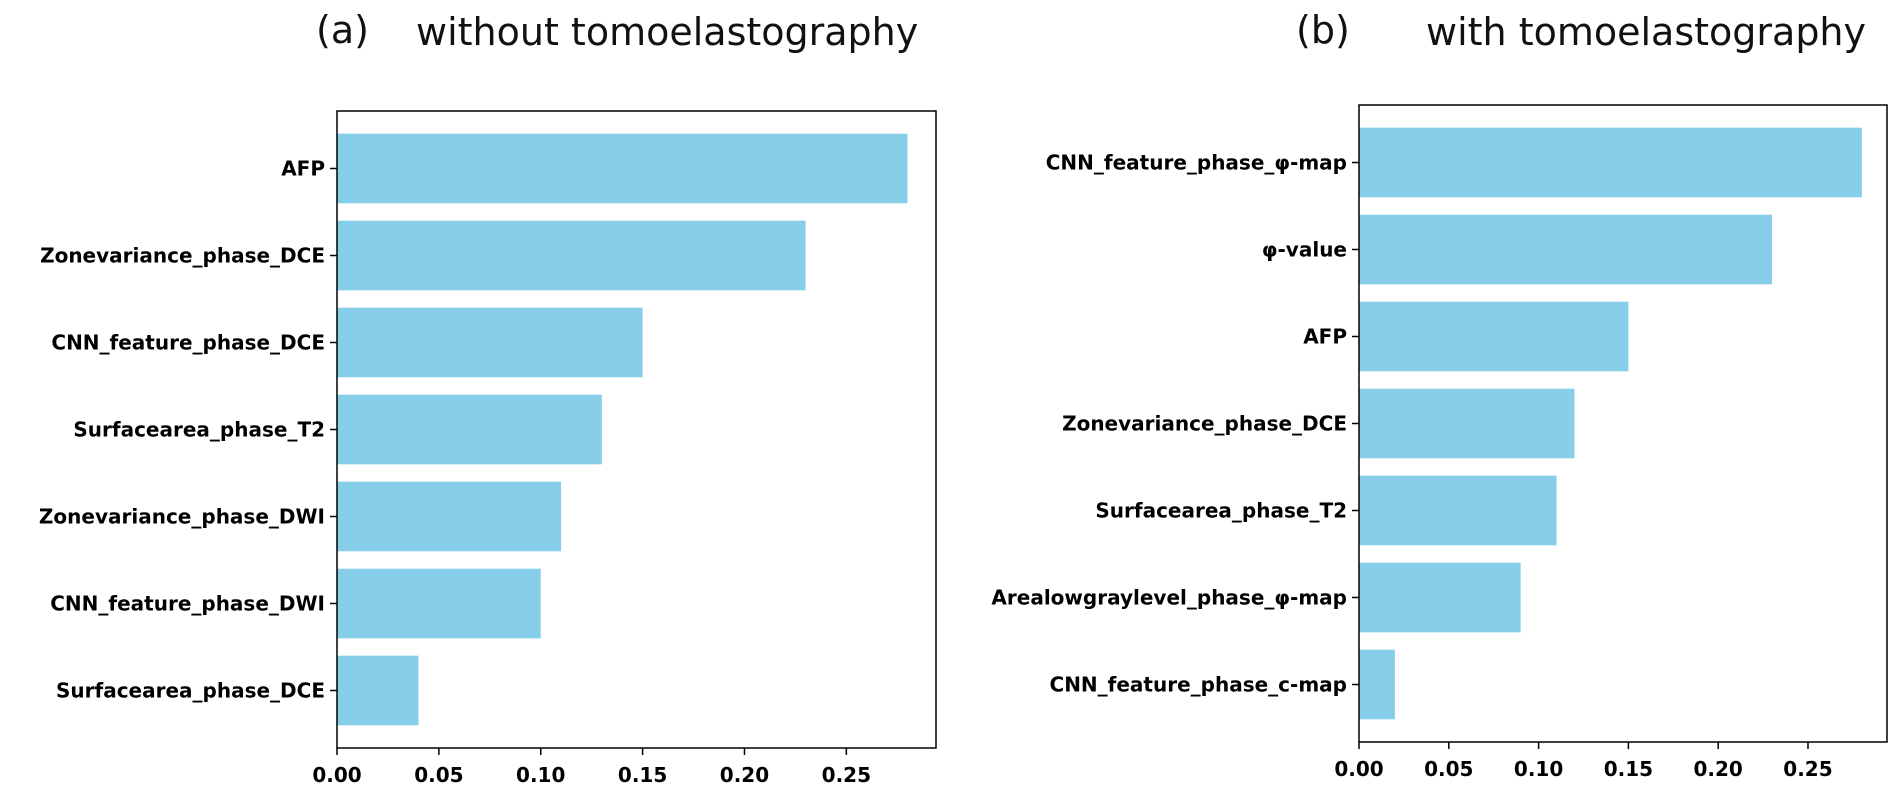  Describe the element at coordinates (187, 604) in the screenshot. I see `category-label: CNN_feature_phase_DWI` at that location.